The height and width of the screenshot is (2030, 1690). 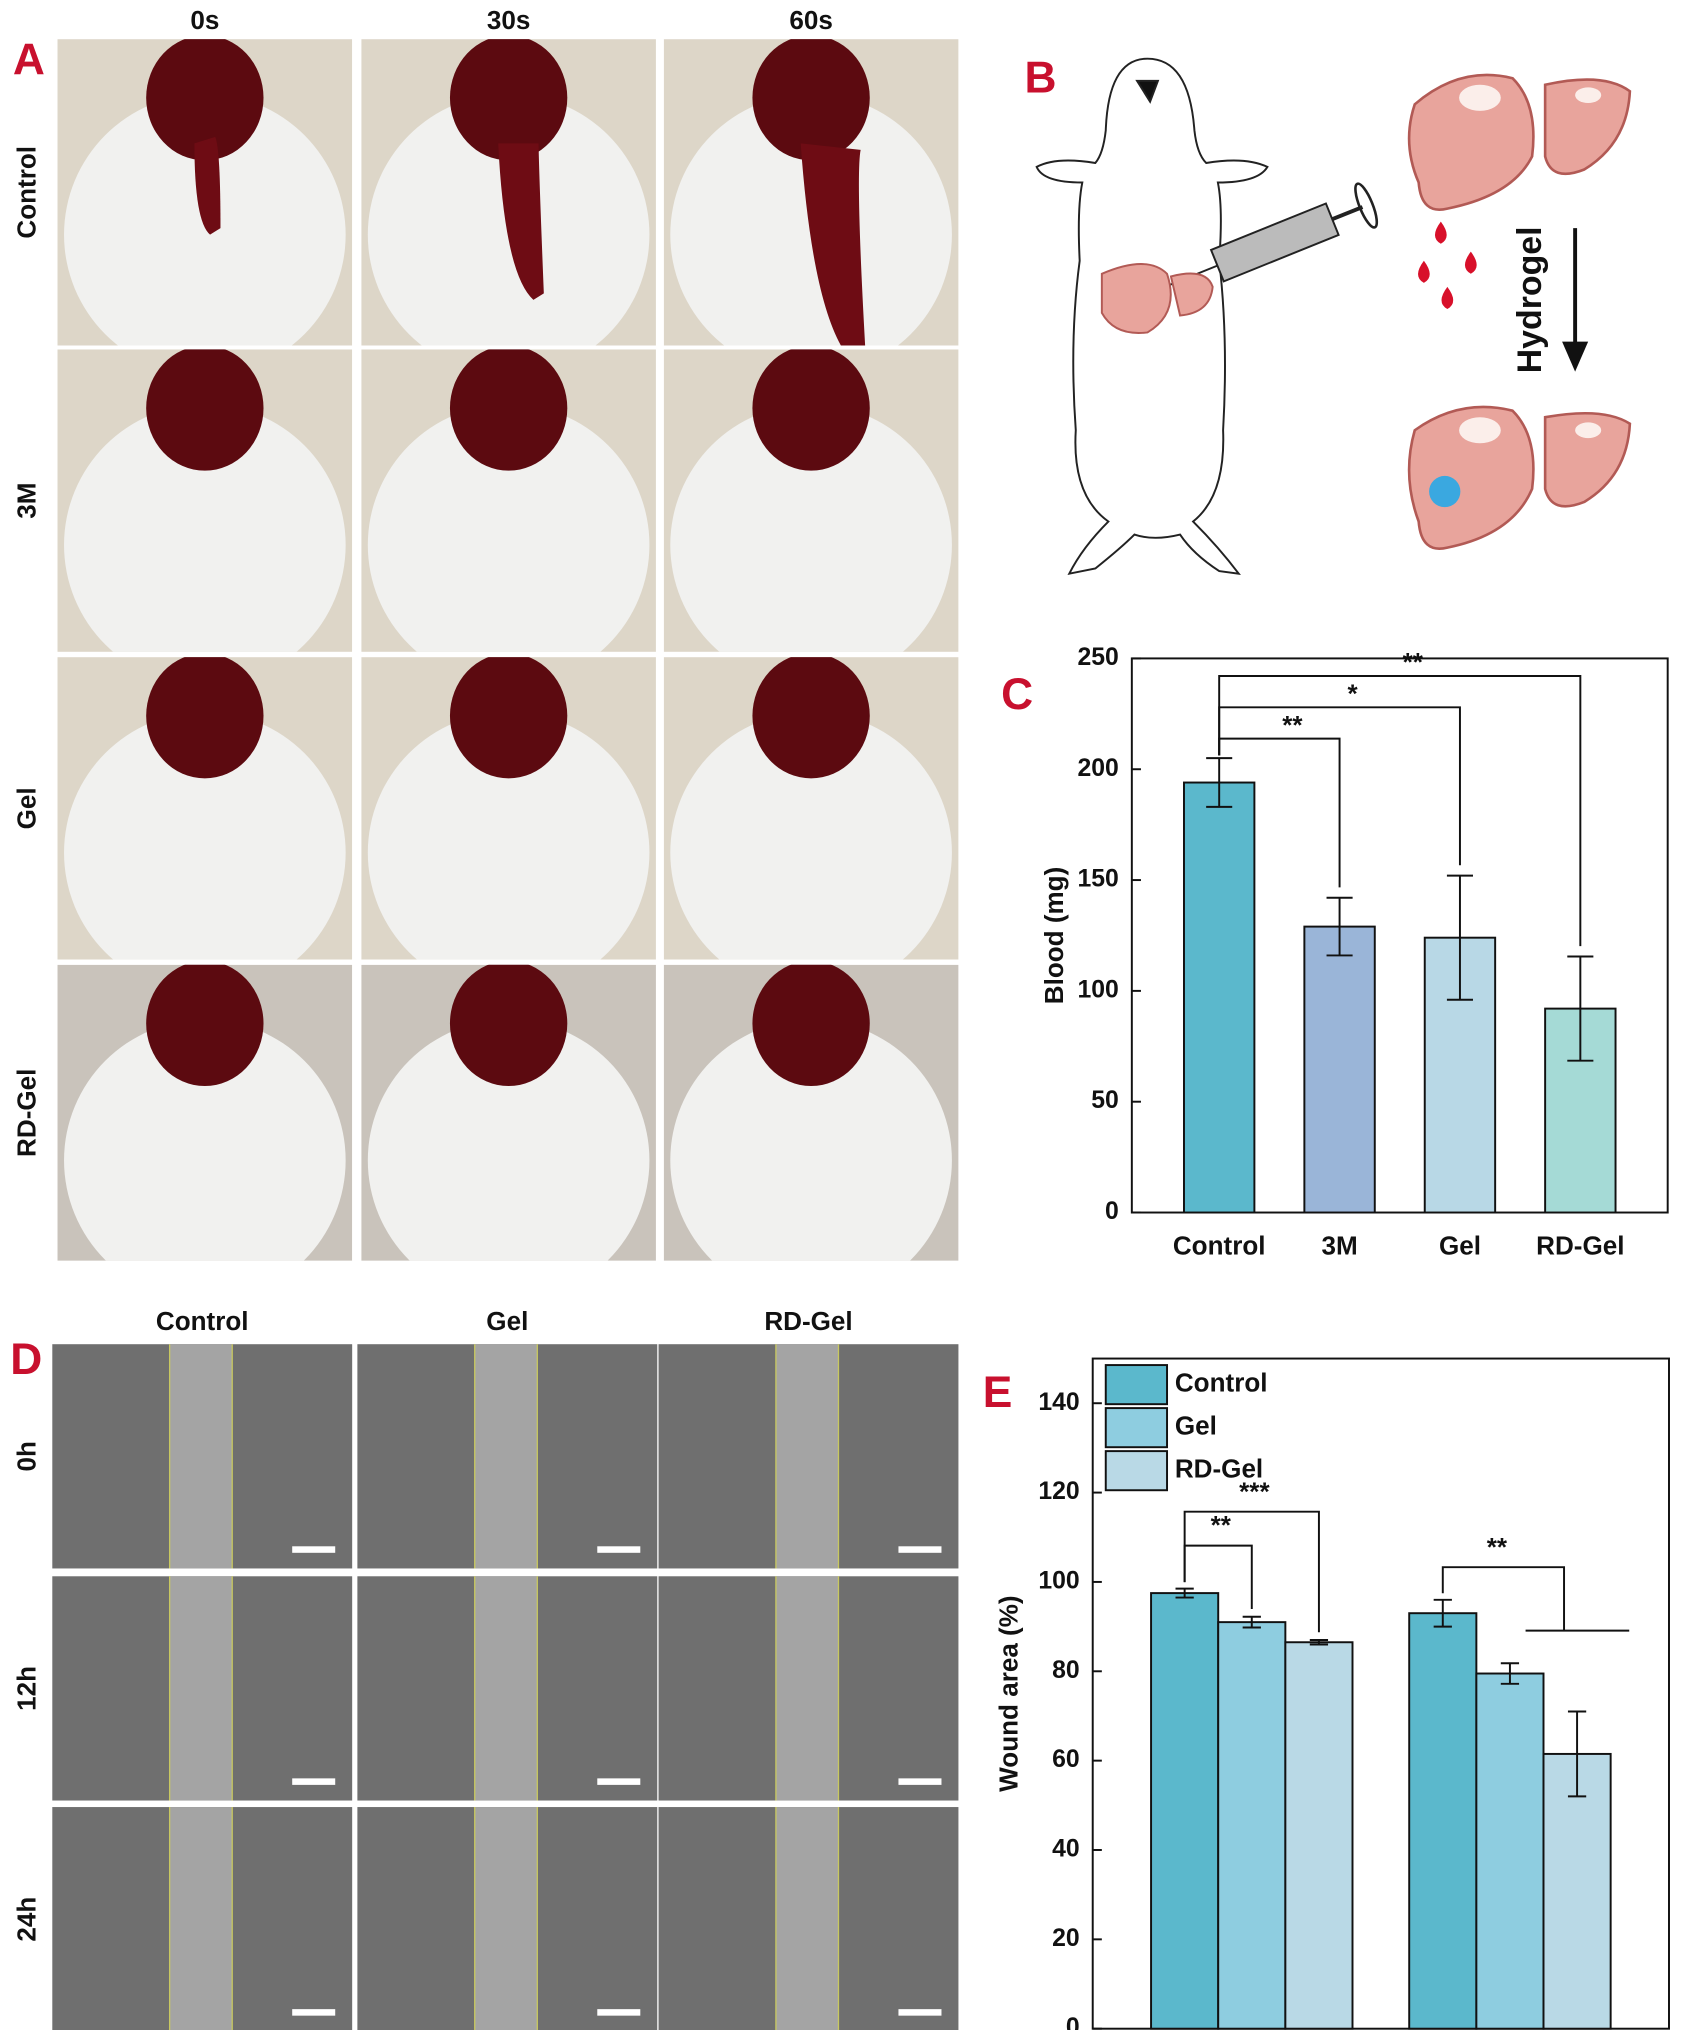 What do you see at coordinates (1008, 1693) in the screenshot?
I see `y-axis-label: Wound area (%)` at bounding box center [1008, 1693].